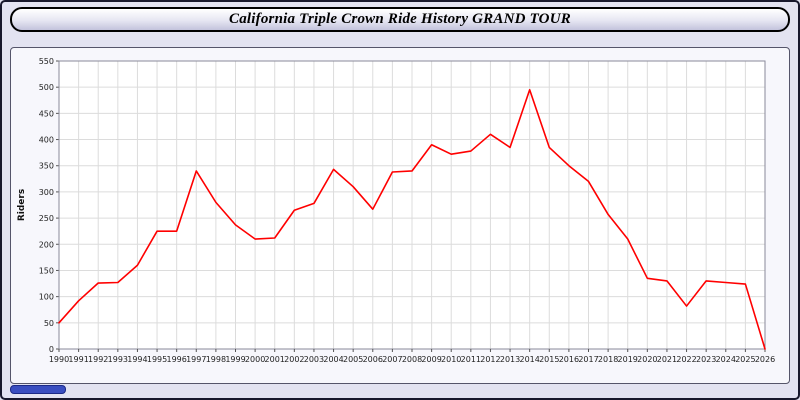 This screenshot has height=400, width=800. I want to click on svg-text: 2003, so click(314, 359).